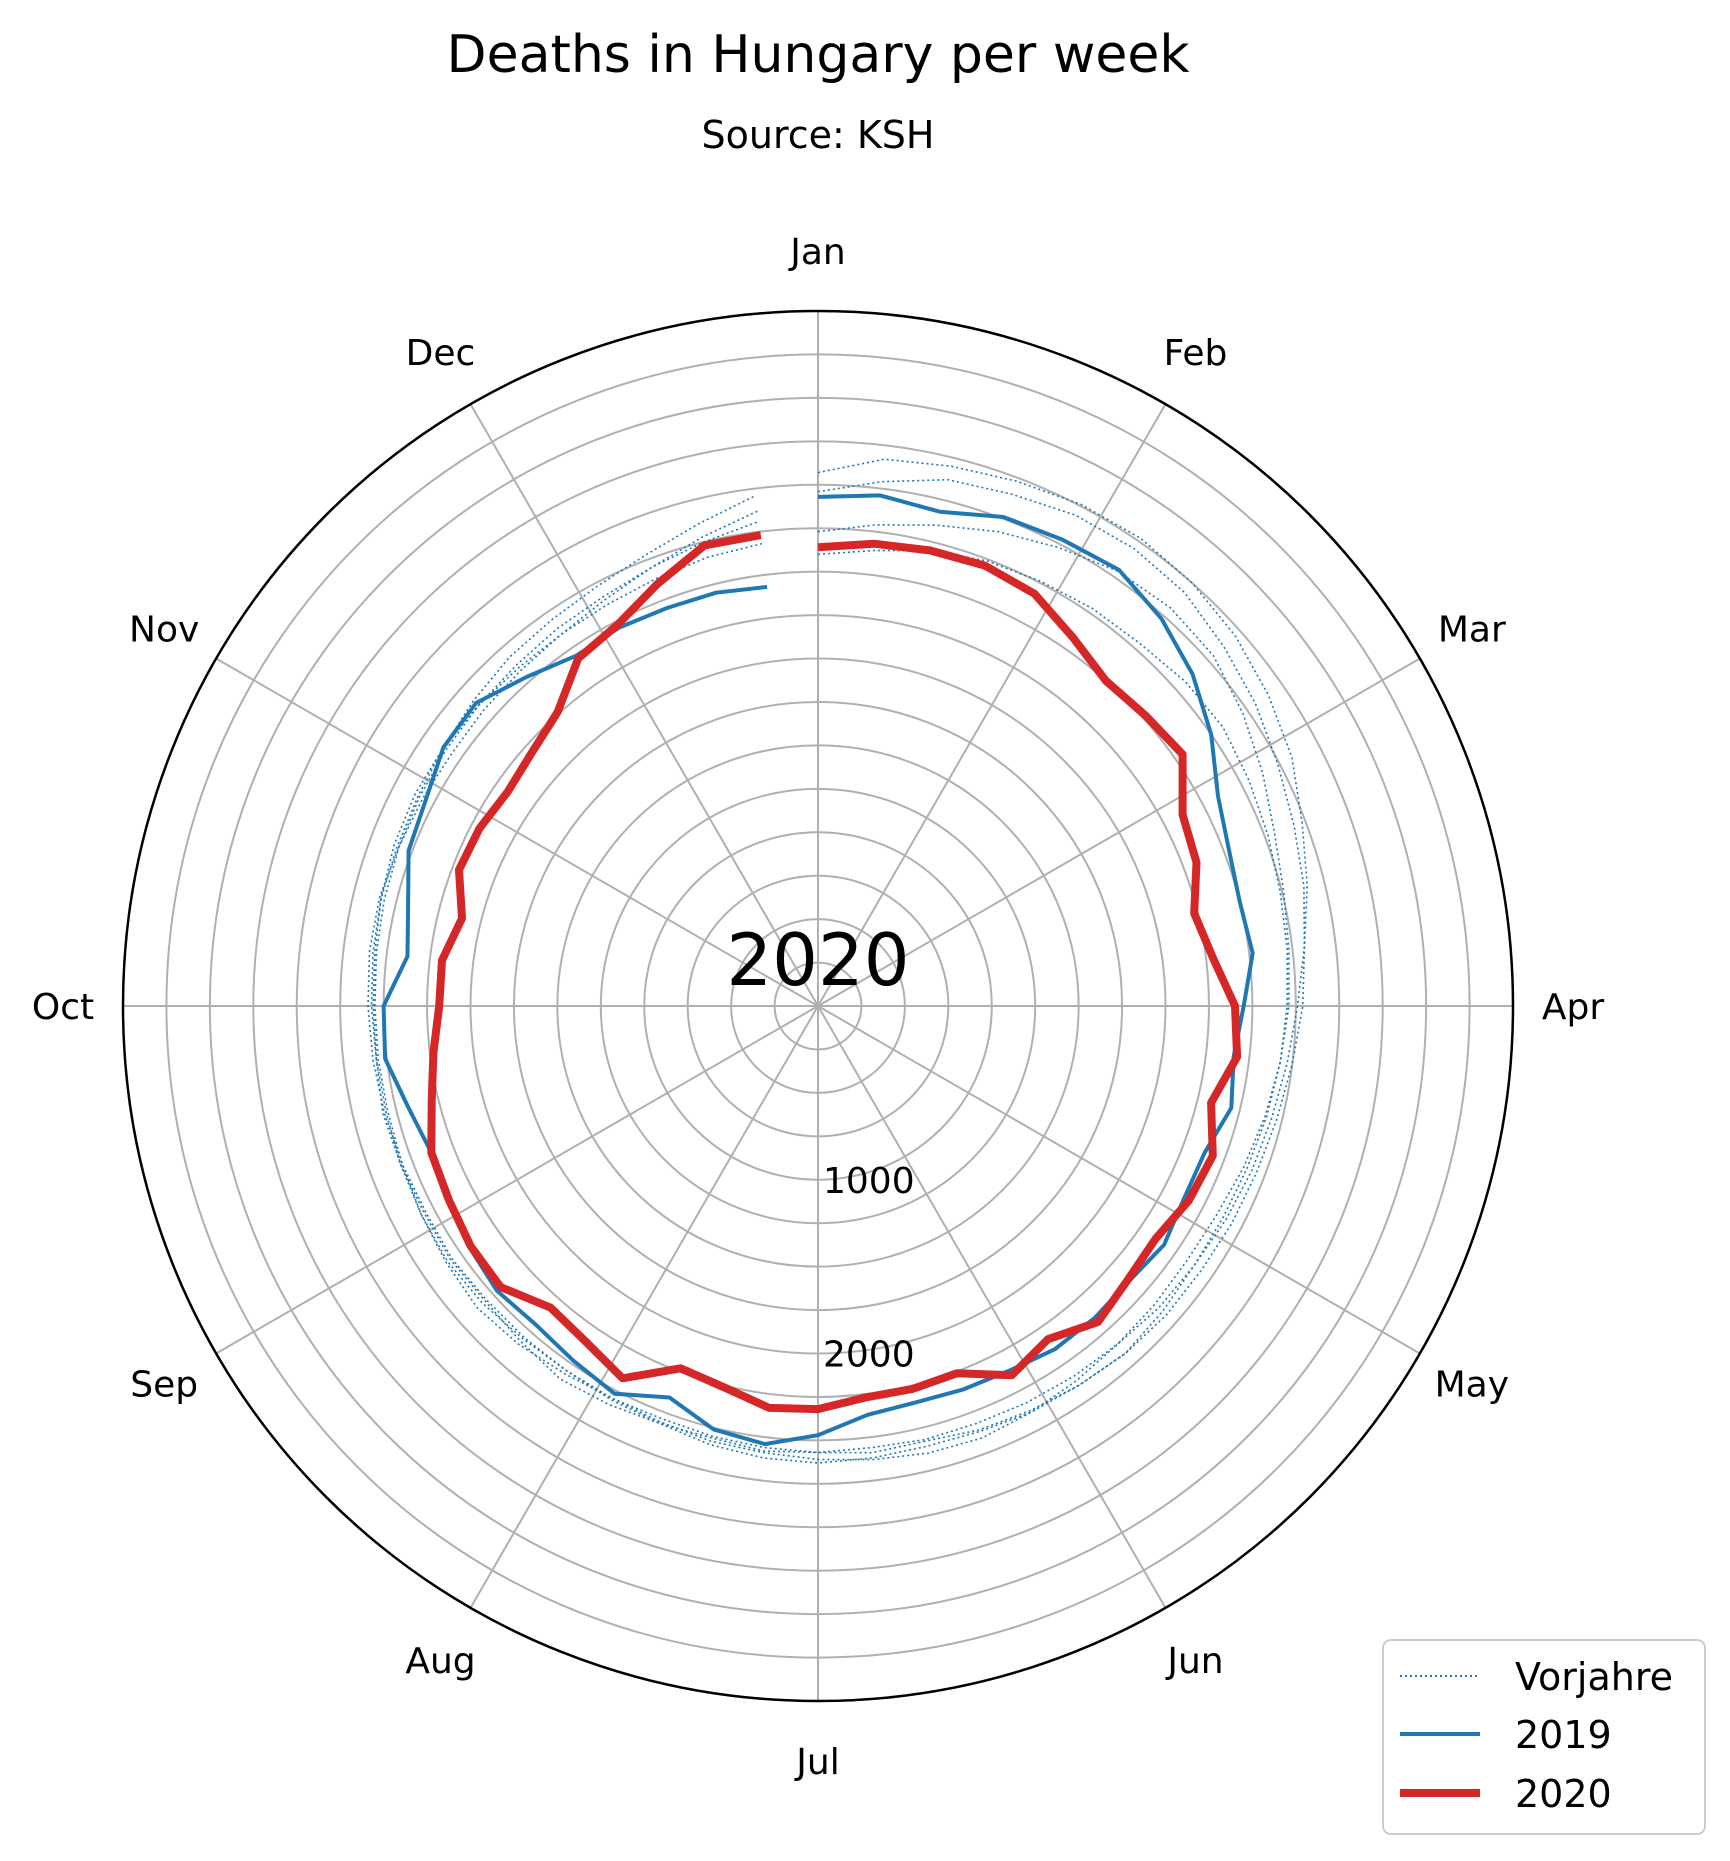  I want to click on month-label-jun: Jun, so click(1194, 1661).